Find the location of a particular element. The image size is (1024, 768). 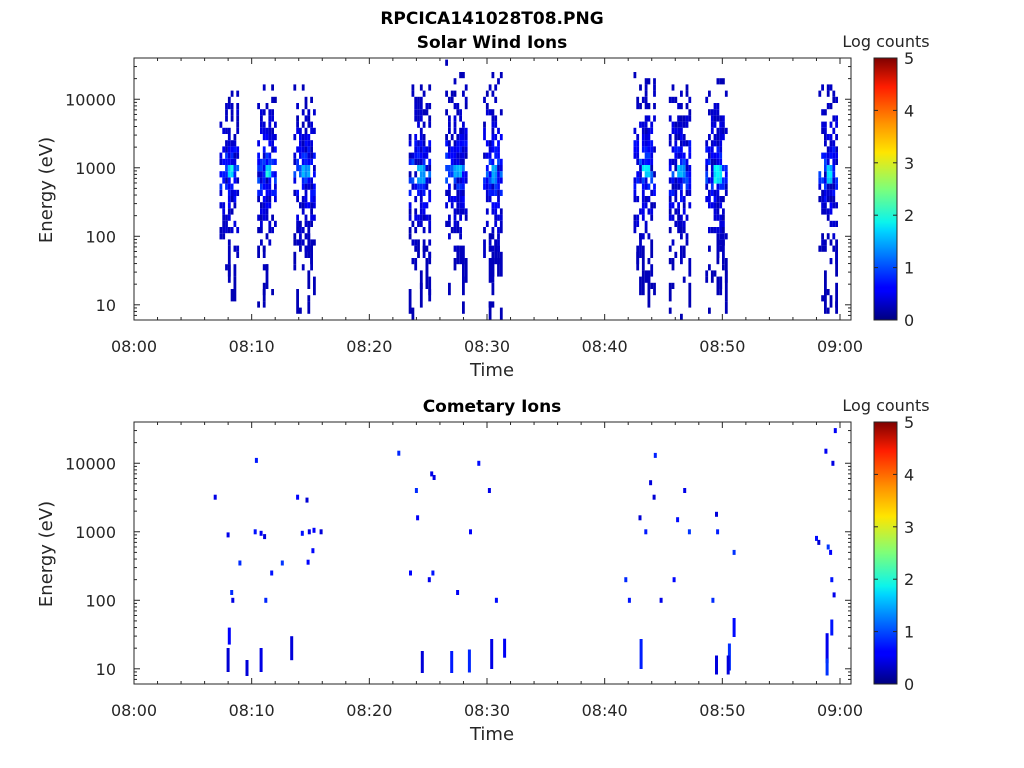

colorbar-label: Log counts is located at coordinates (885, 41).